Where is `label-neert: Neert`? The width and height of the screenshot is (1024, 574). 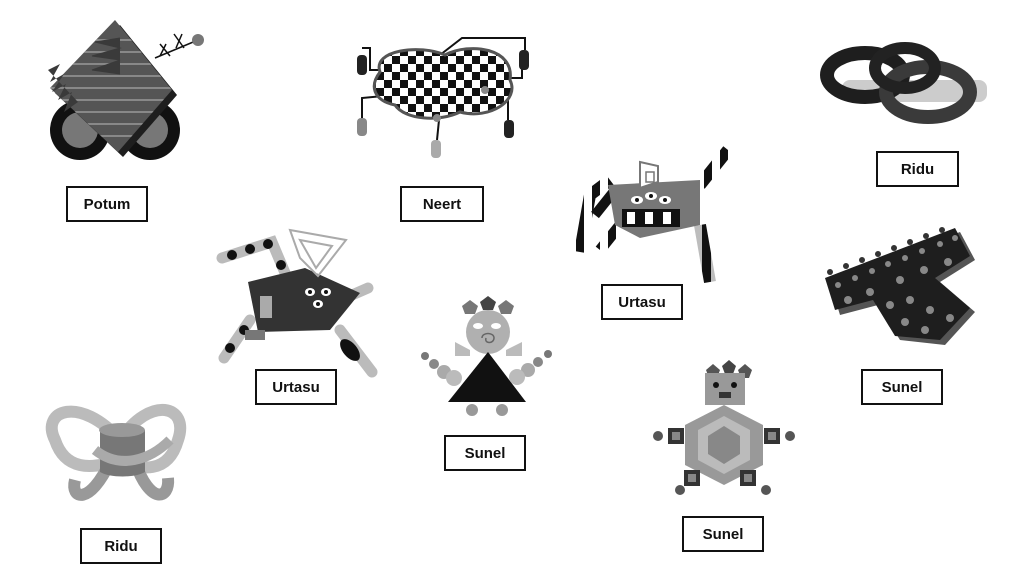
label-neert: Neert is located at coordinates (442, 204).